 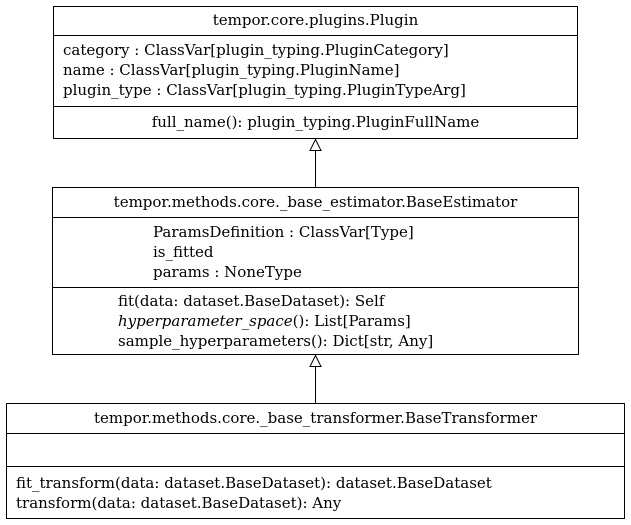 What do you see at coordinates (205, 321) in the screenshot?
I see `abstract-method-name: hyperparameter_space` at bounding box center [205, 321].